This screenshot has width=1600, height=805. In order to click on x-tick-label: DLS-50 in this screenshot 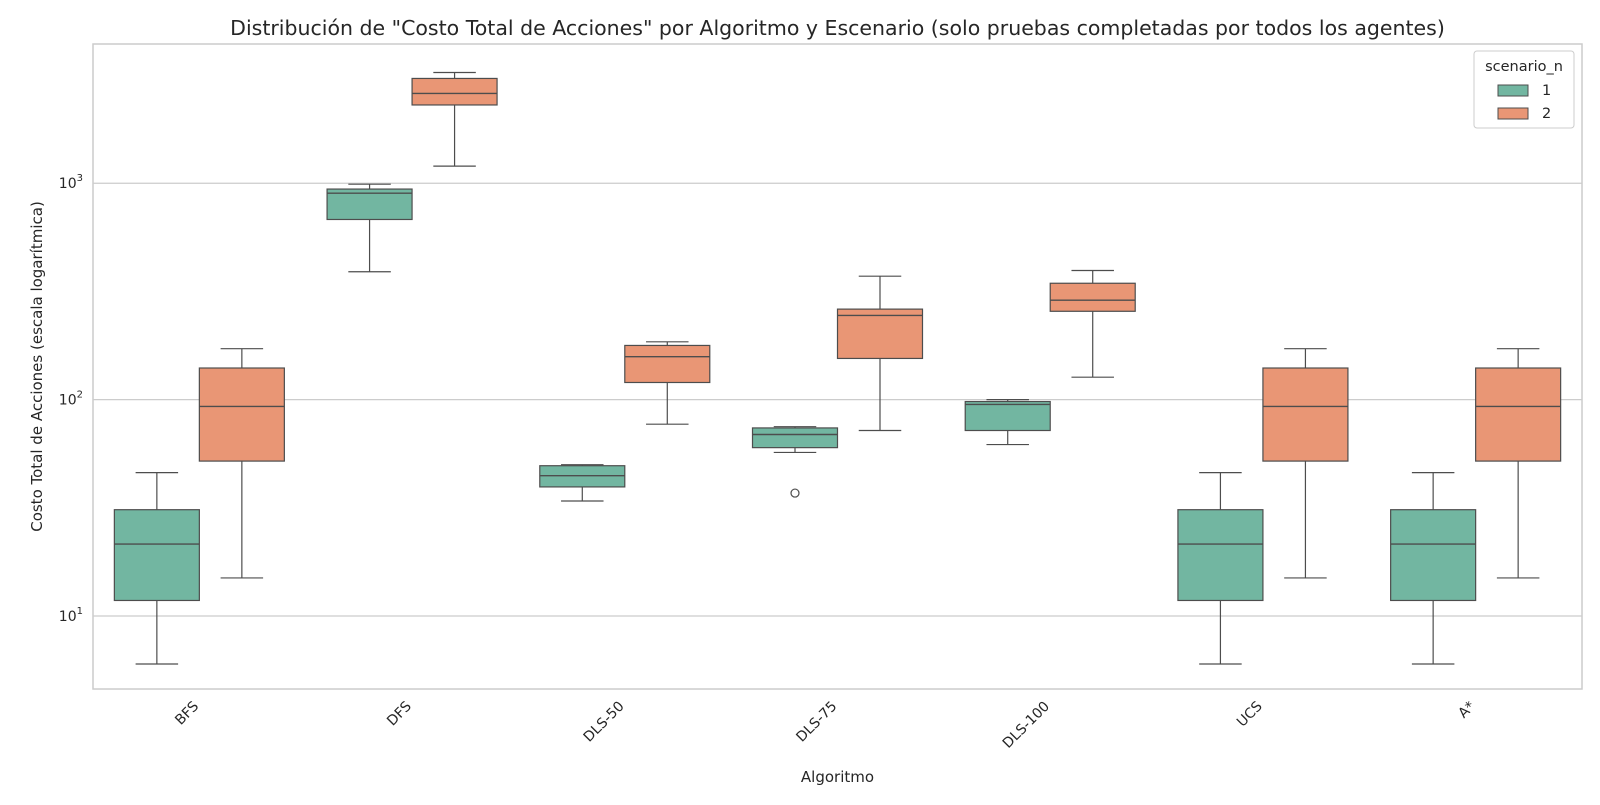, I will do `click(604, 722)`.